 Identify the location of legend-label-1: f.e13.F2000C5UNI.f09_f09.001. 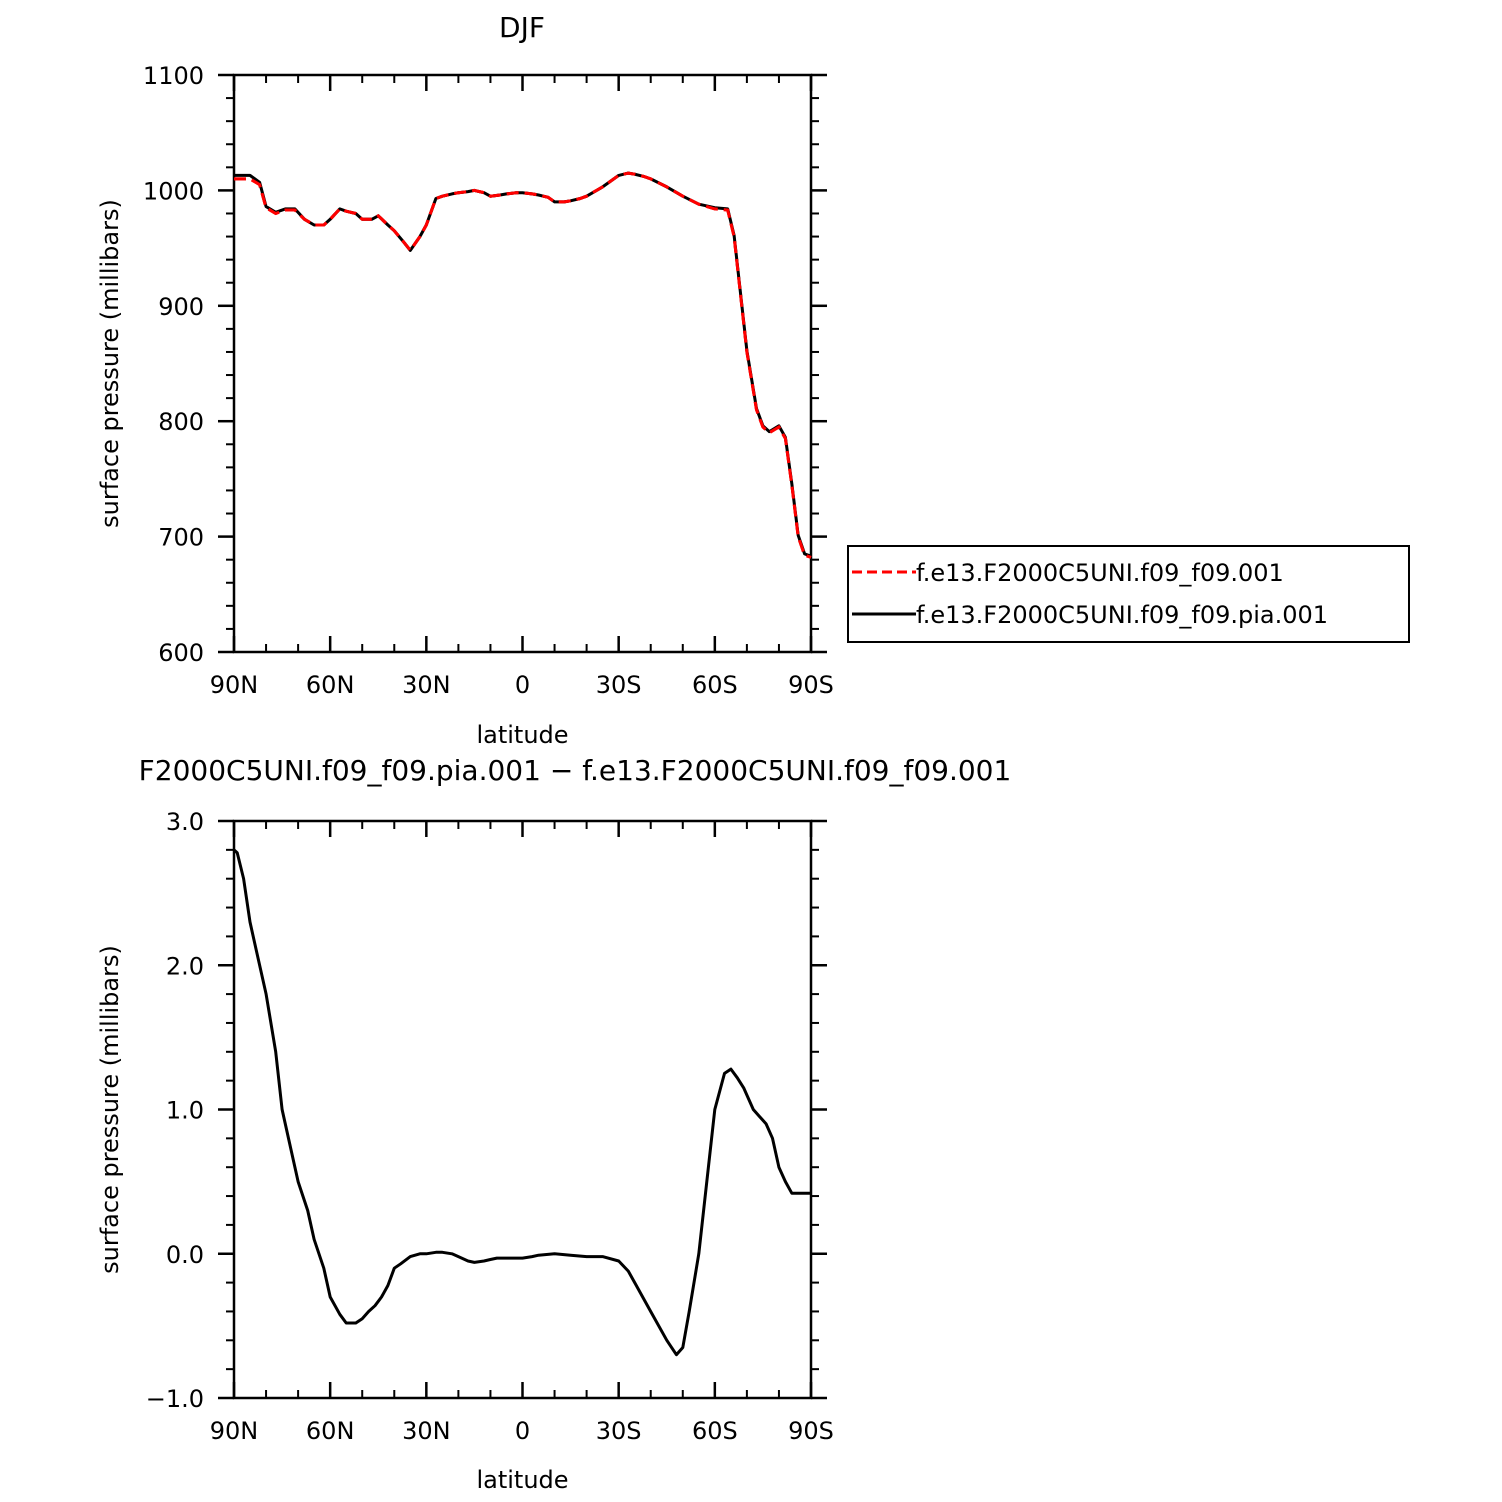
(1100, 573).